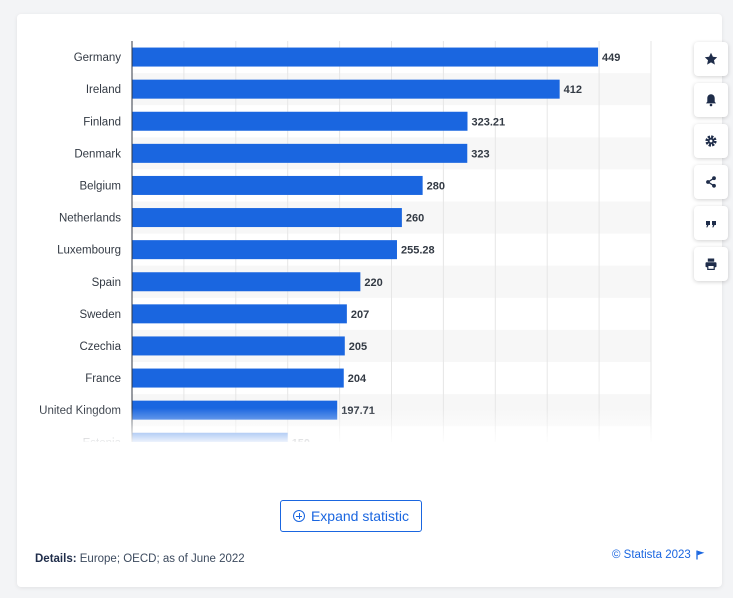 The height and width of the screenshot is (598, 733). Describe the element at coordinates (611, 58) in the screenshot. I see `value-label: 449` at that location.